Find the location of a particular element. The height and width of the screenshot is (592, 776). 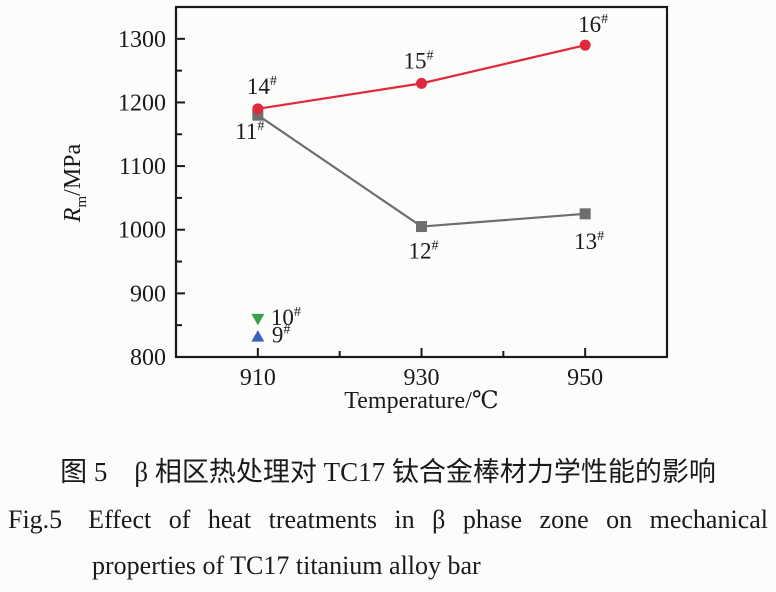

point-label-9: 9# is located at coordinates (281, 335).